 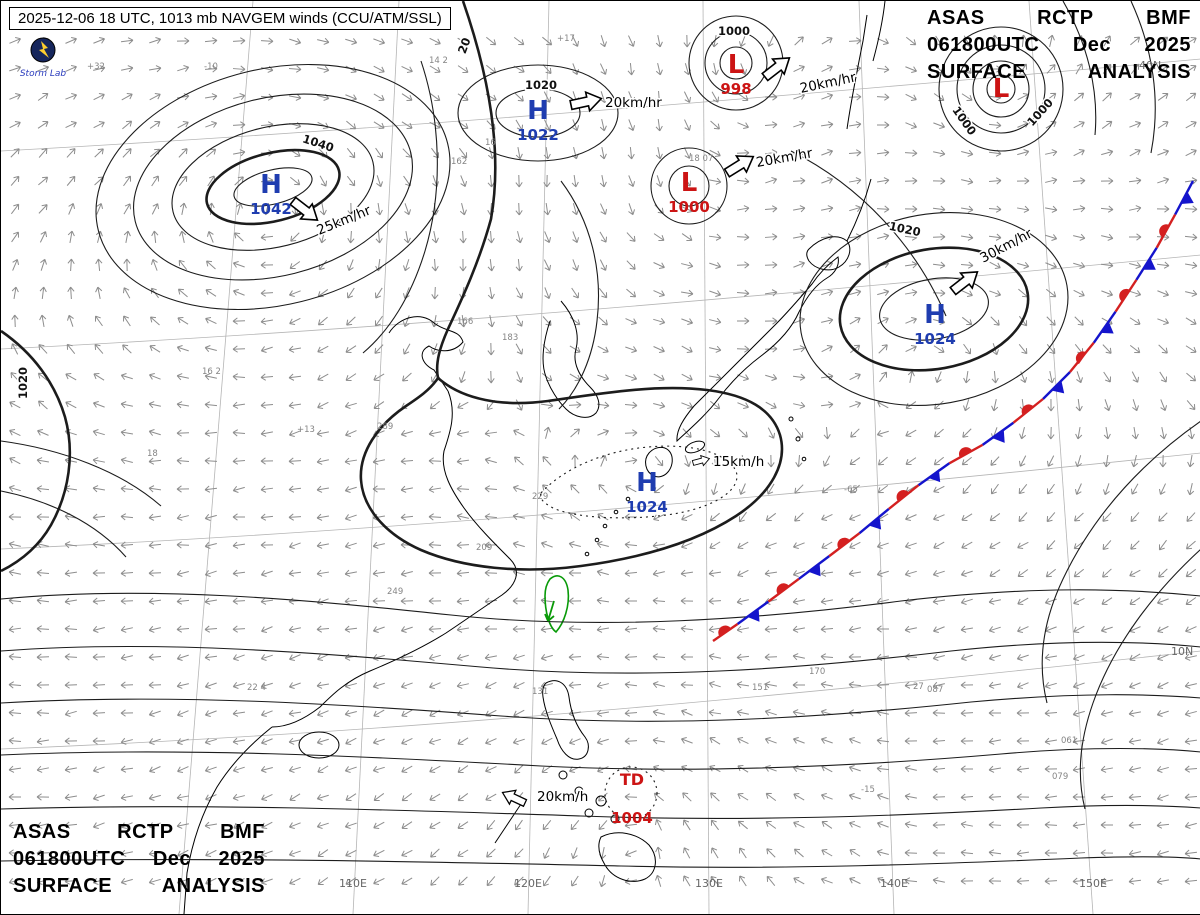 What do you see at coordinates (562, 797) in the screenshot?
I see `wind-speed-label: 20km/h` at bounding box center [562, 797].